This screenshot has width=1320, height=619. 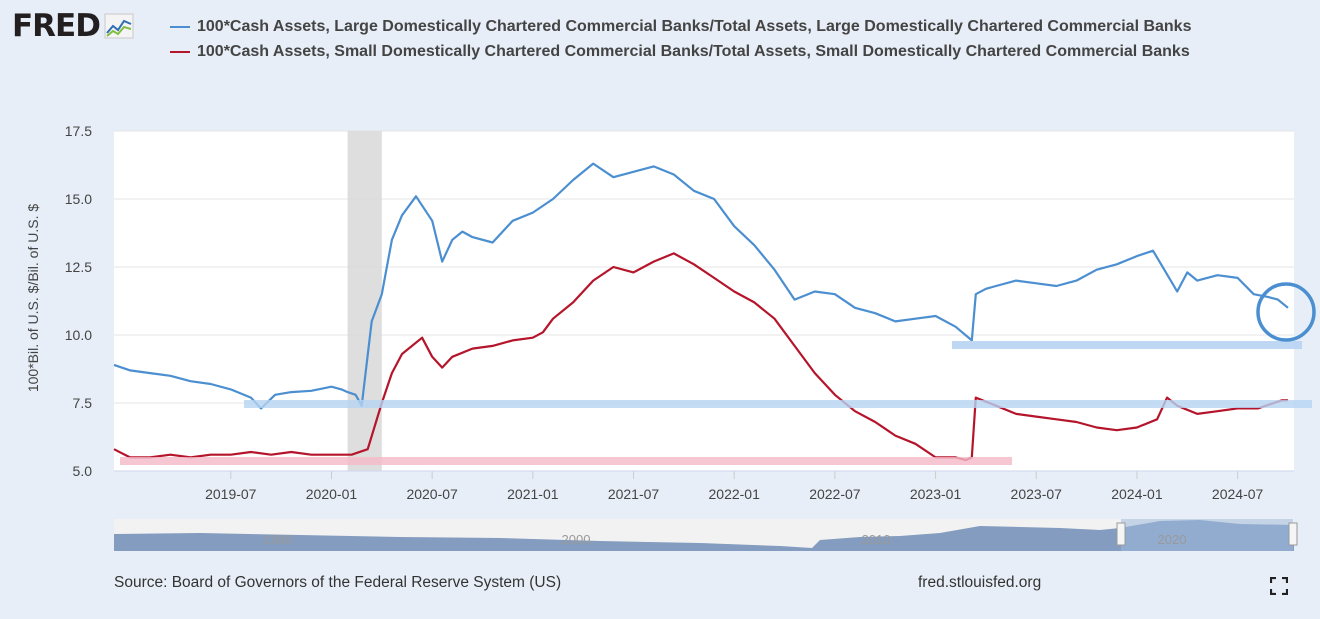 I want to click on annotation-highlight-circle, so click(x=1286, y=312).